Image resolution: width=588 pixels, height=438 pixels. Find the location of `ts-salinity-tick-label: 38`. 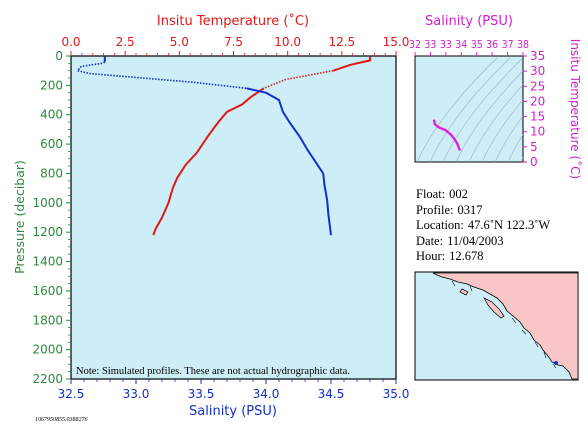

ts-salinity-tick-label: 38 is located at coordinates (523, 44).